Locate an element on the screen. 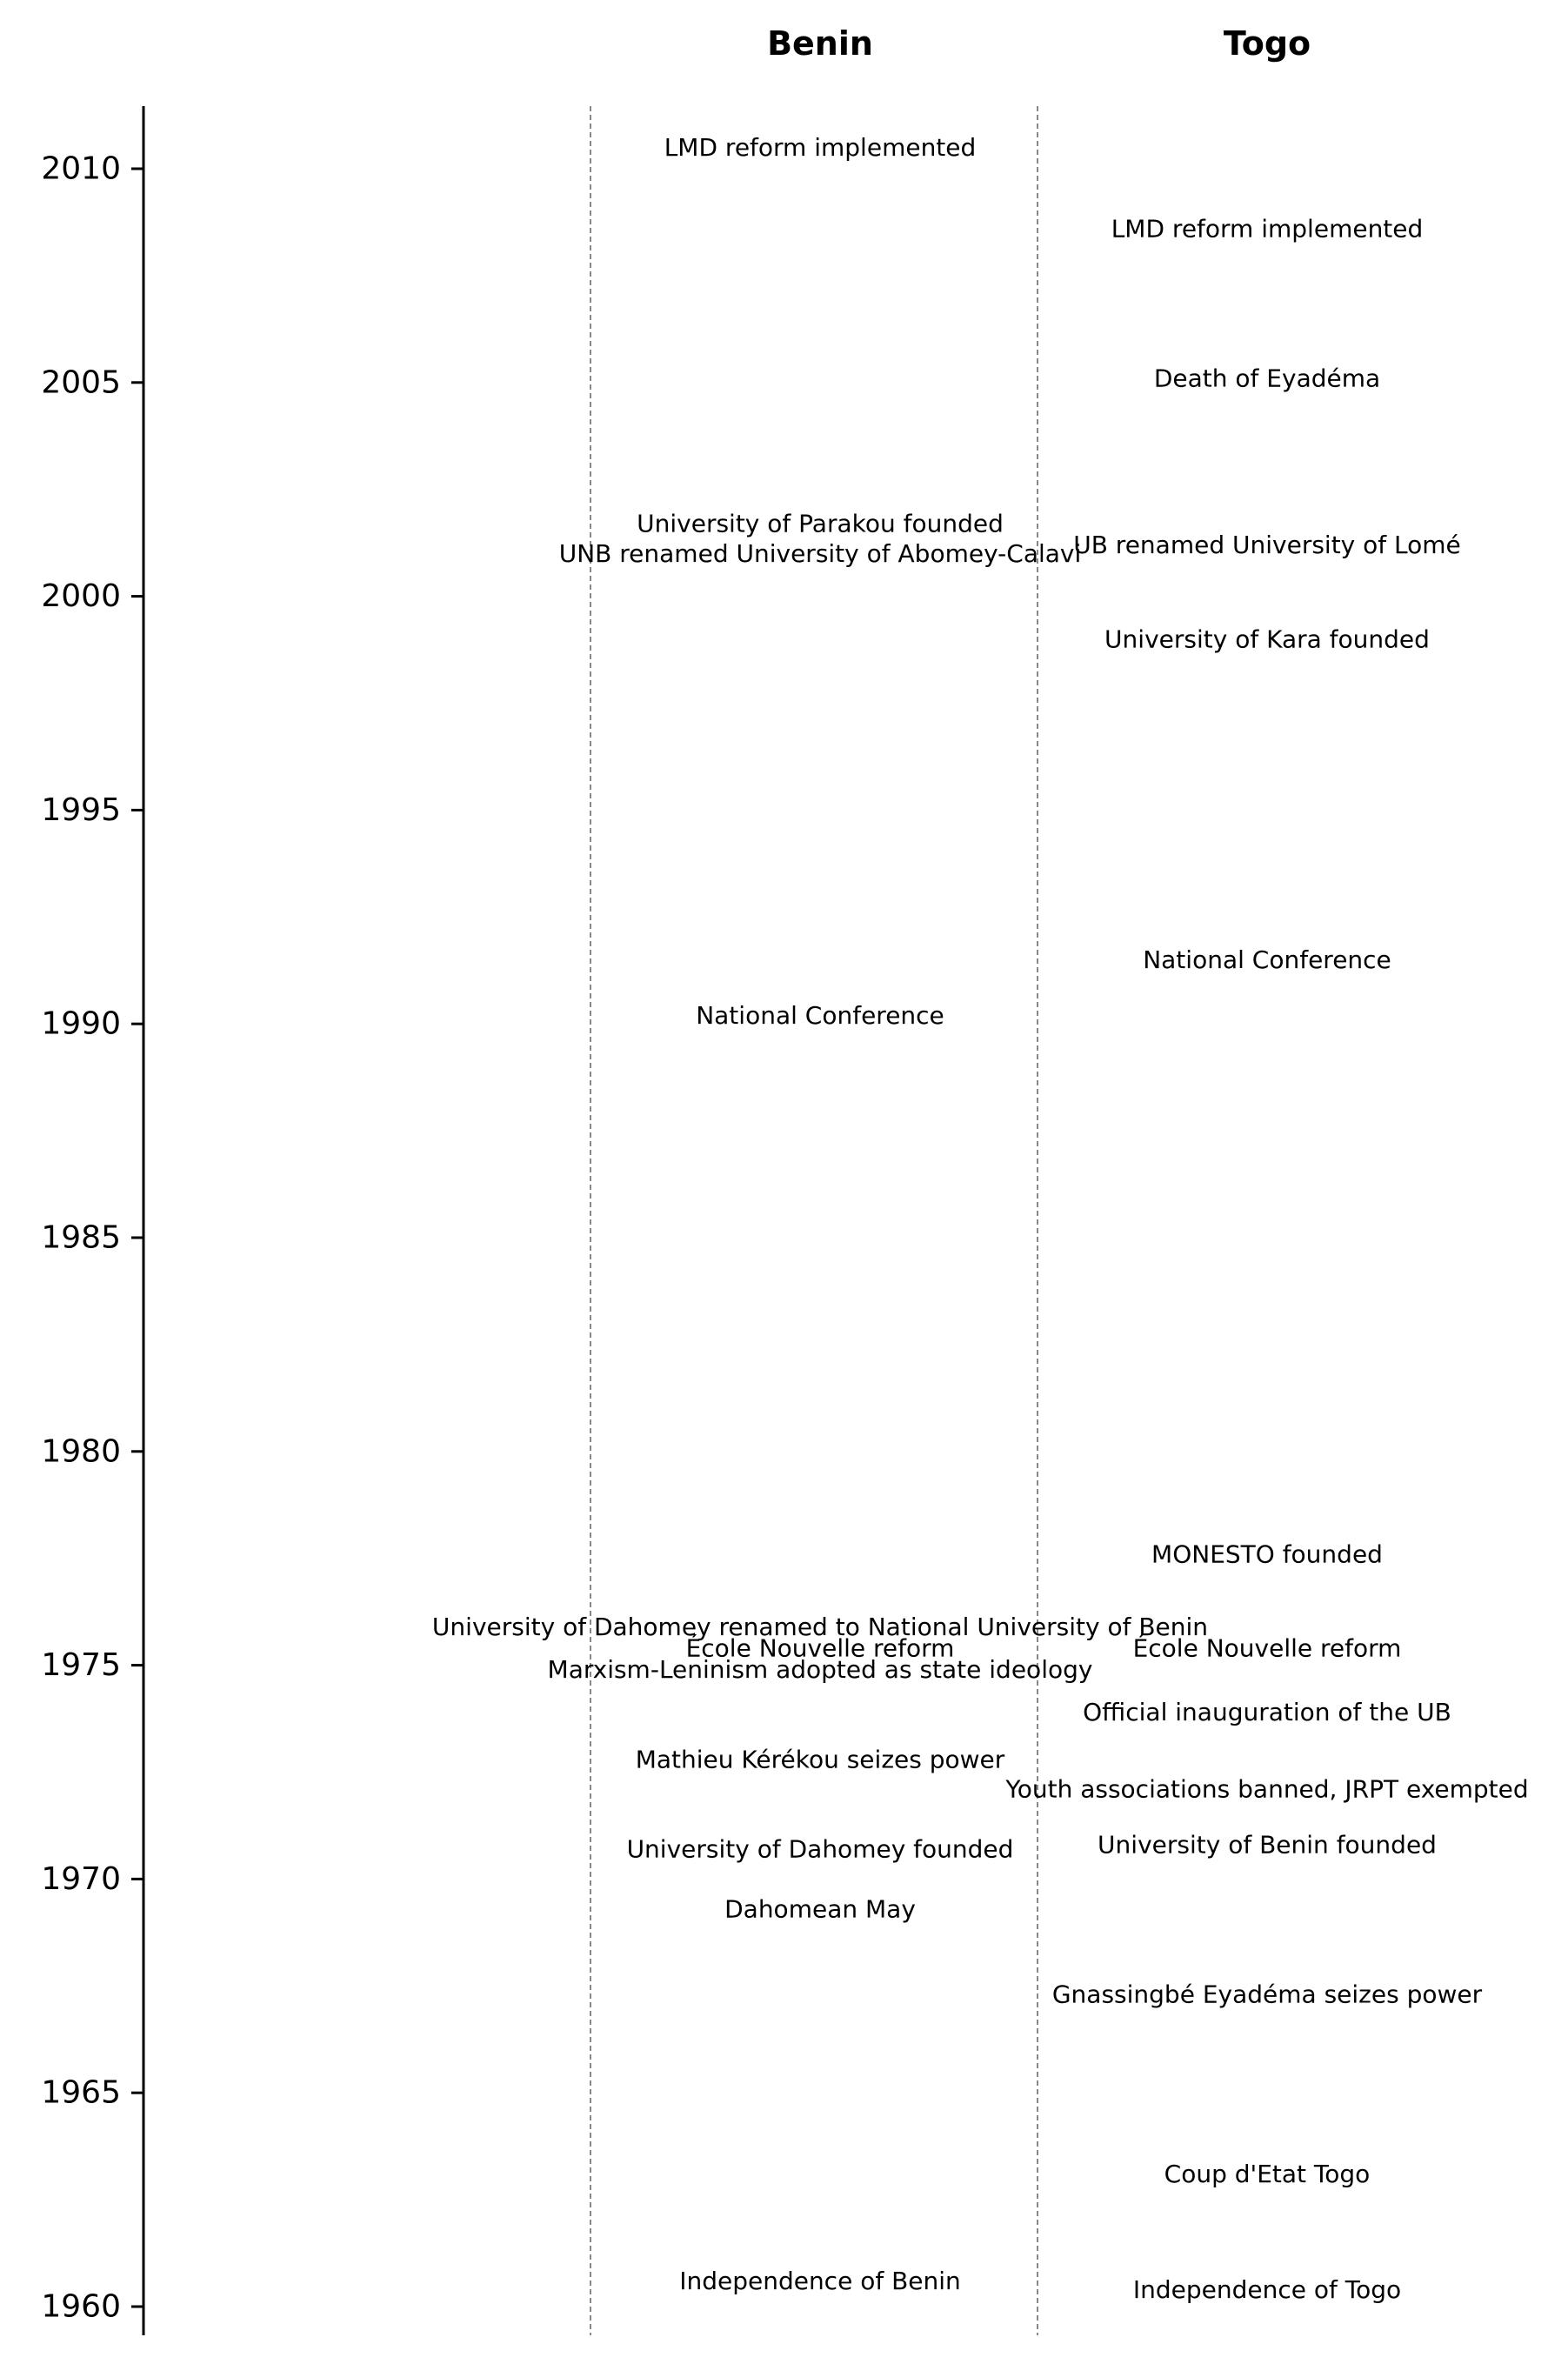  event-label-benin: University of Dahomey founded is located at coordinates (820, 1848).